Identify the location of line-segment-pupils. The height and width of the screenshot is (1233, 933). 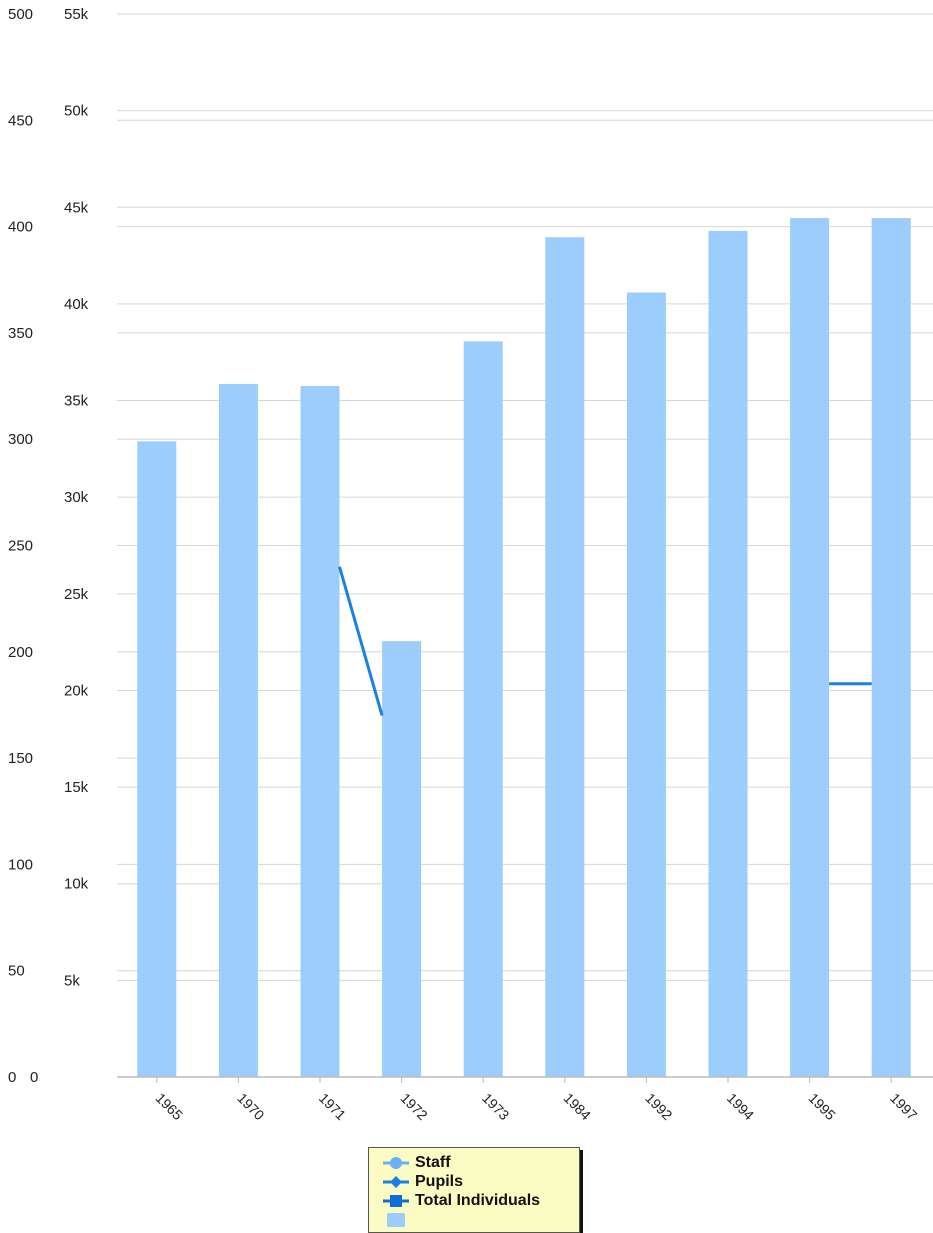
(361, 641).